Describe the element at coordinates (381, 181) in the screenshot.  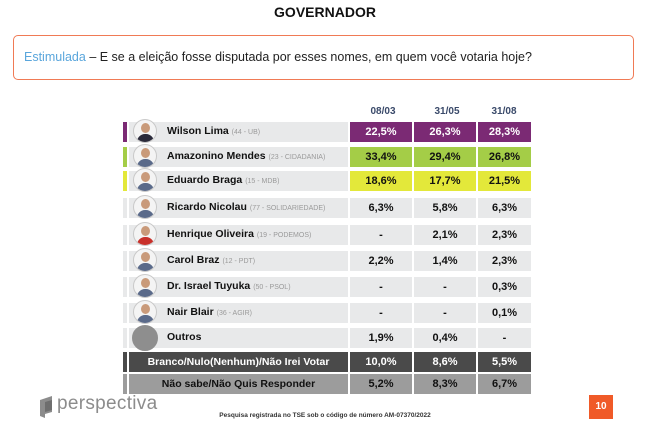
I see `value-cell: 18,6%` at that location.